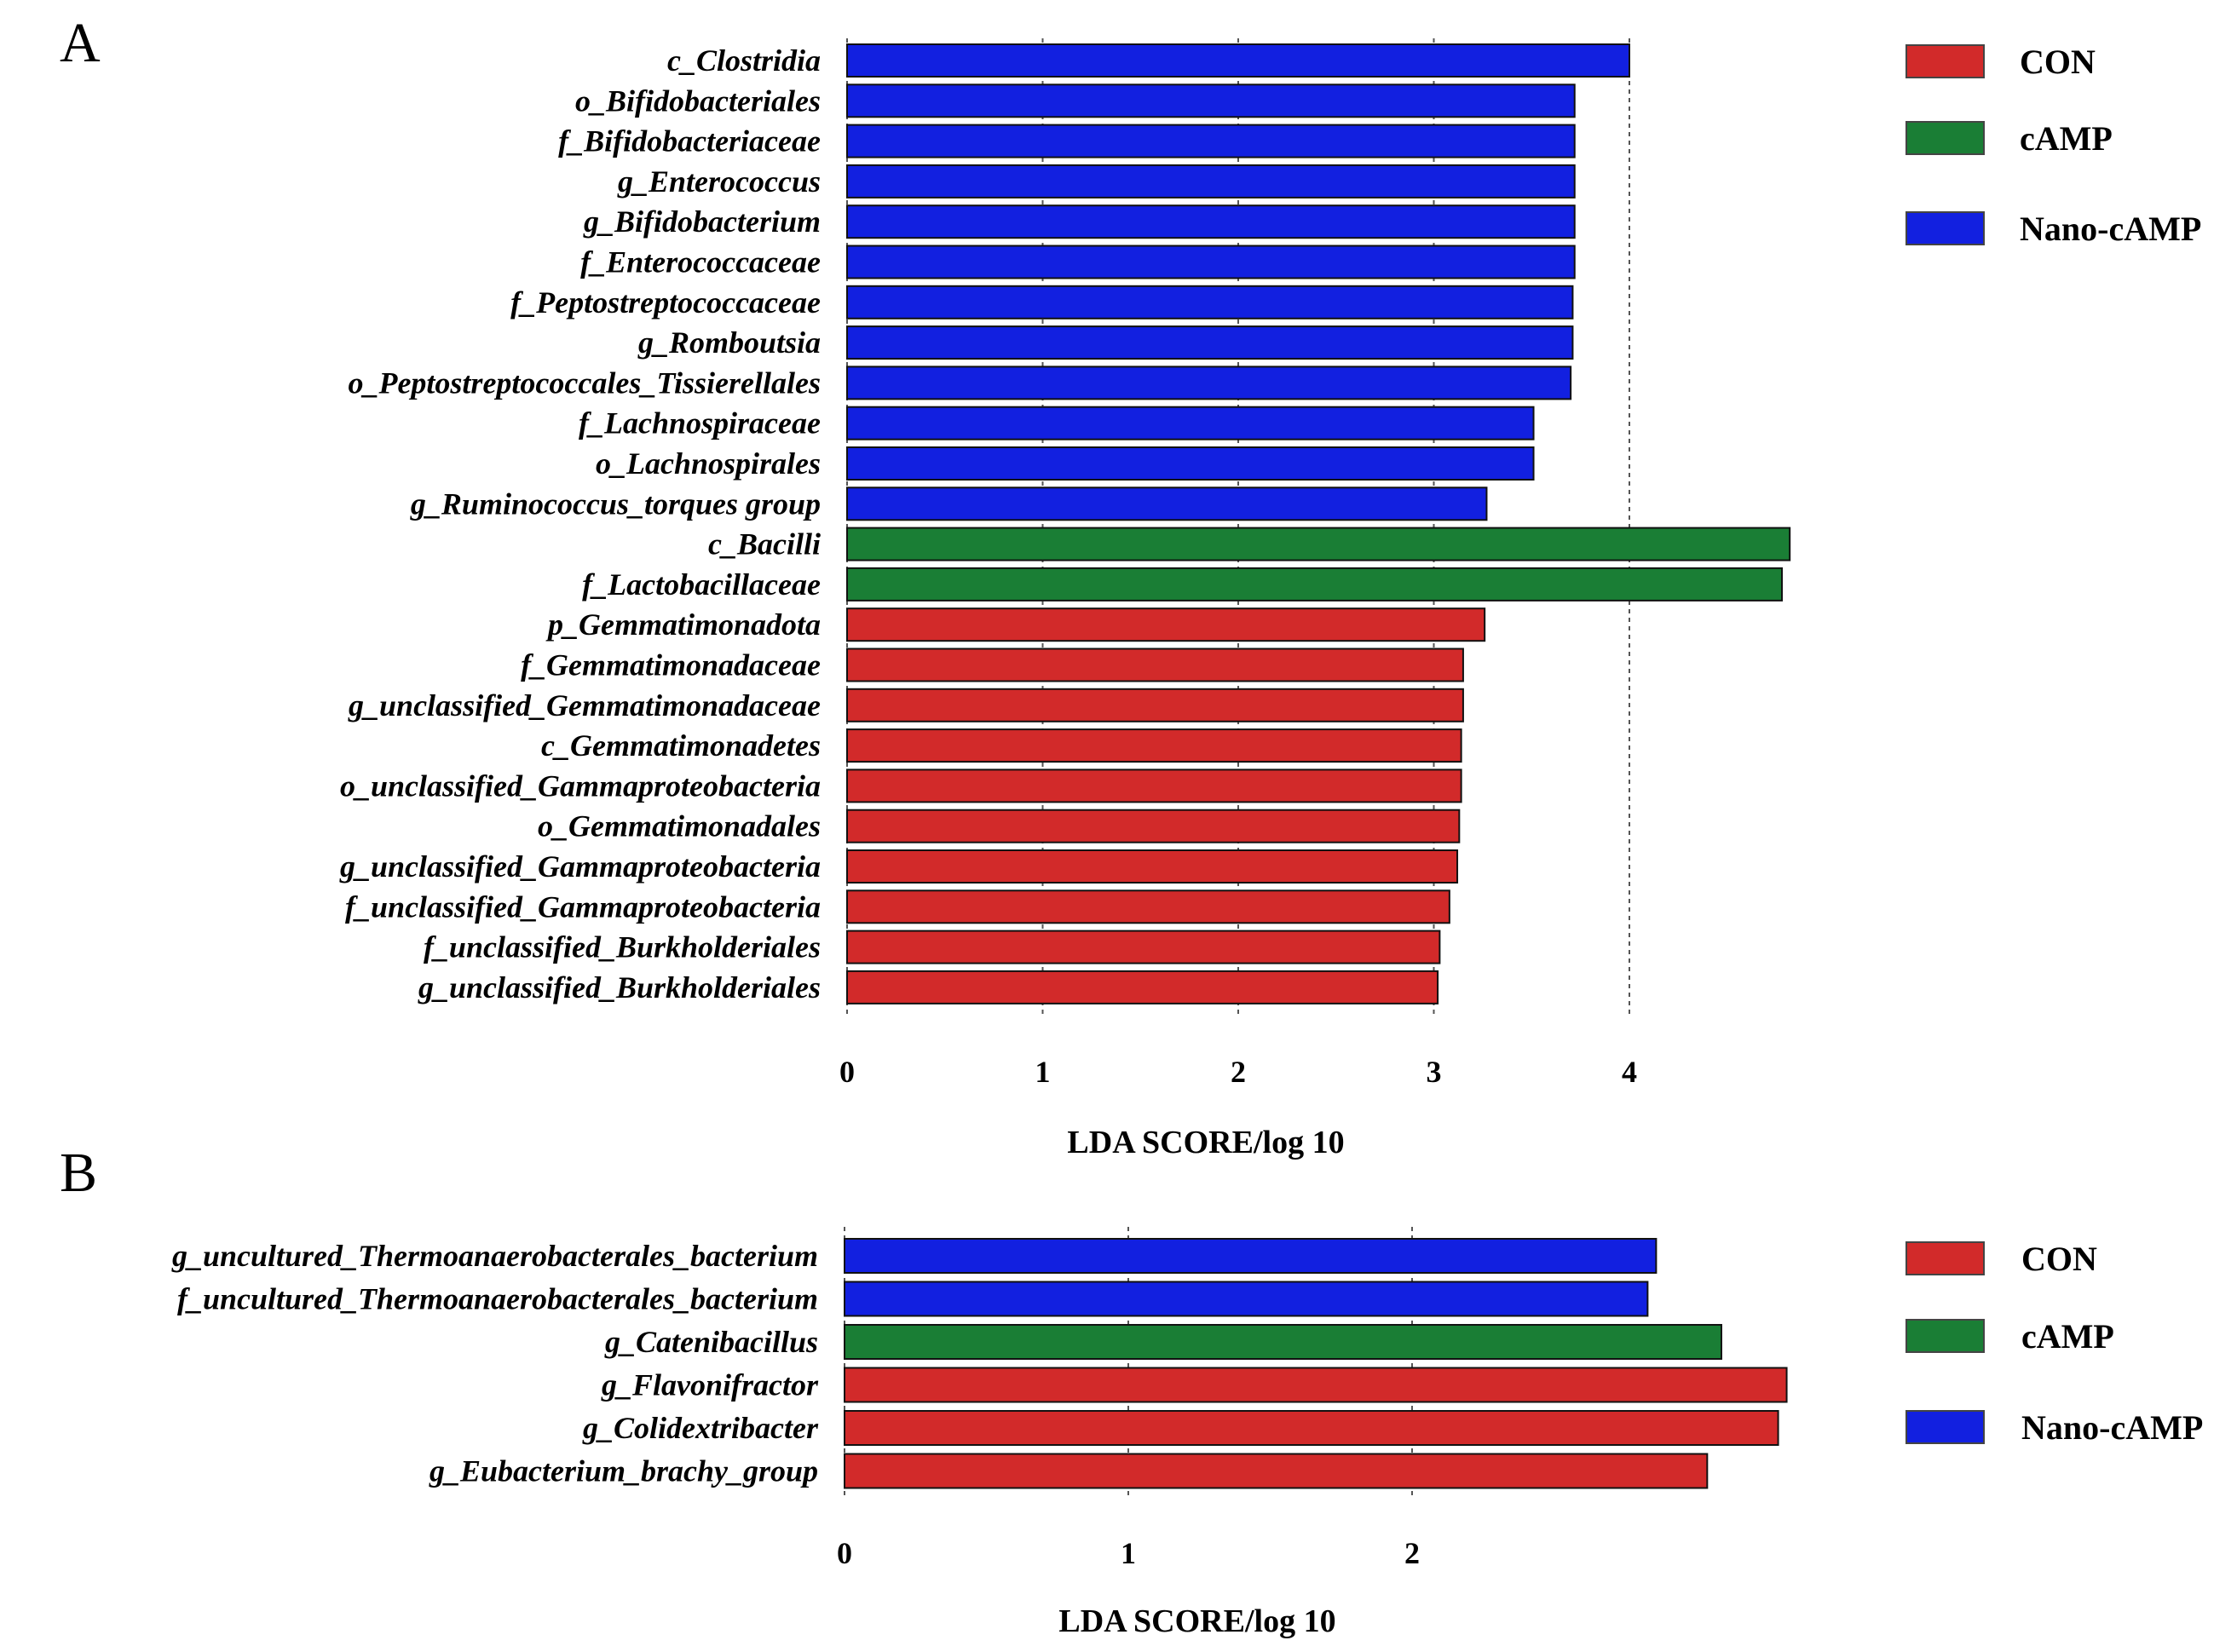  Describe the element at coordinates (1209, 383) in the screenshot. I see `bar-o_Peptostreptococcales_Tissierellales` at that location.